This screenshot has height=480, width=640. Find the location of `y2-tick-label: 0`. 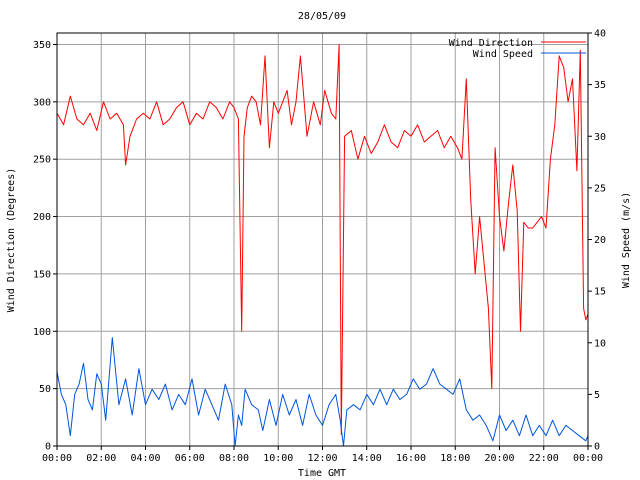

y2-tick-label: 0 is located at coordinates (597, 447).